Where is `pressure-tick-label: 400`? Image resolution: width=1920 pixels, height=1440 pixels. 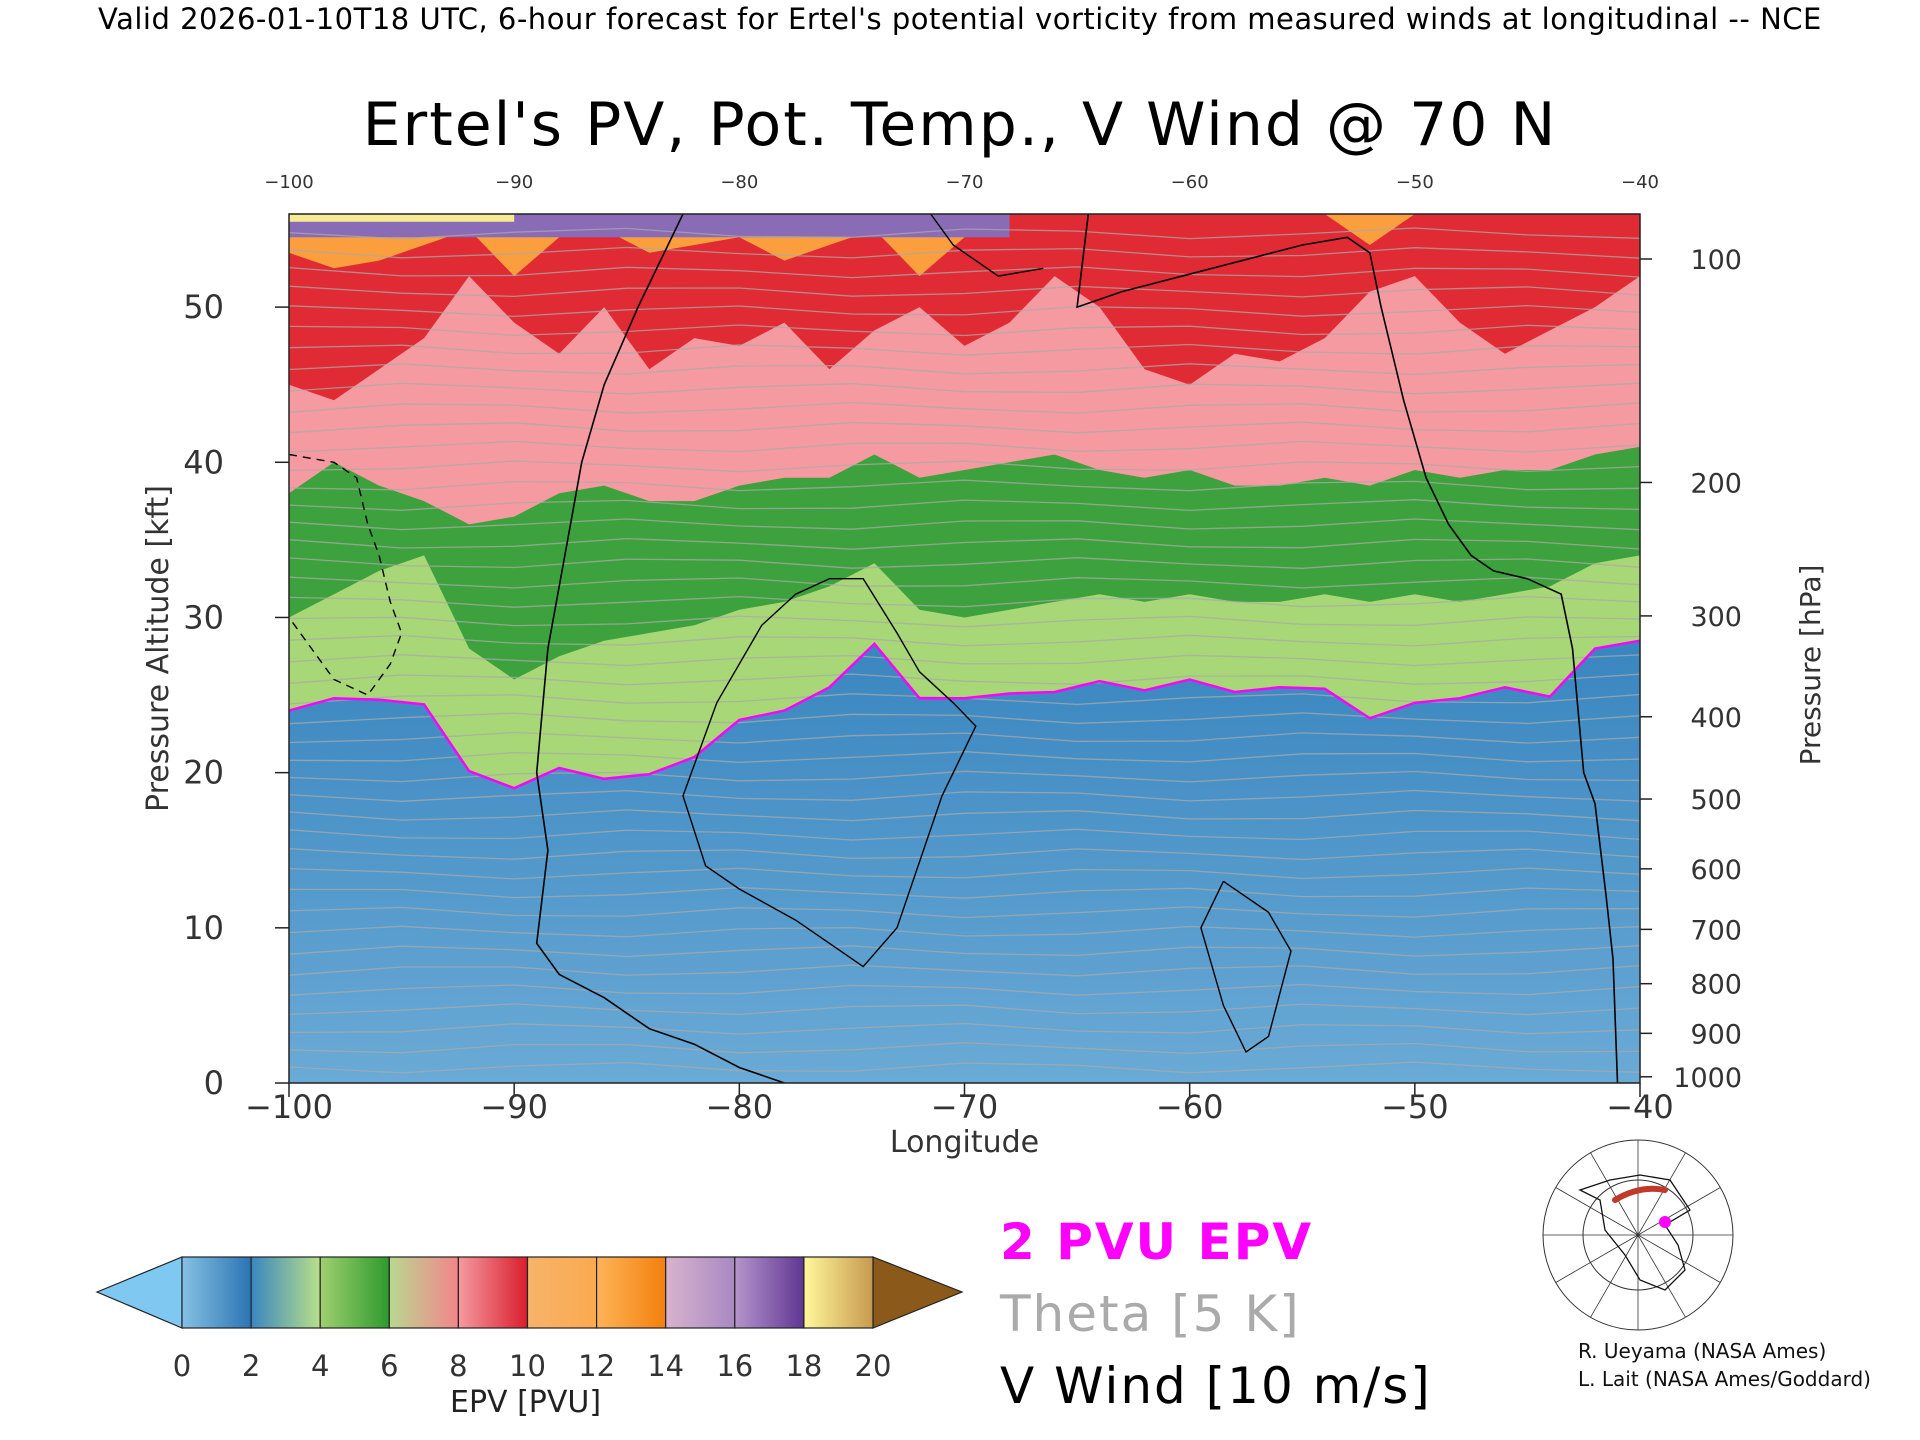 pressure-tick-label: 400 is located at coordinates (1716, 718).